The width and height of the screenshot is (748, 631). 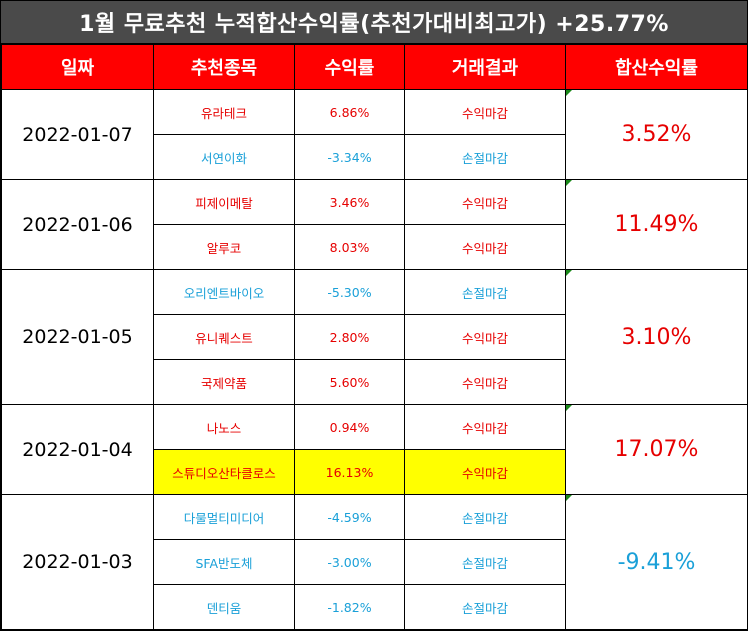 I want to click on return-cell: 2.80%, so click(x=349, y=337).